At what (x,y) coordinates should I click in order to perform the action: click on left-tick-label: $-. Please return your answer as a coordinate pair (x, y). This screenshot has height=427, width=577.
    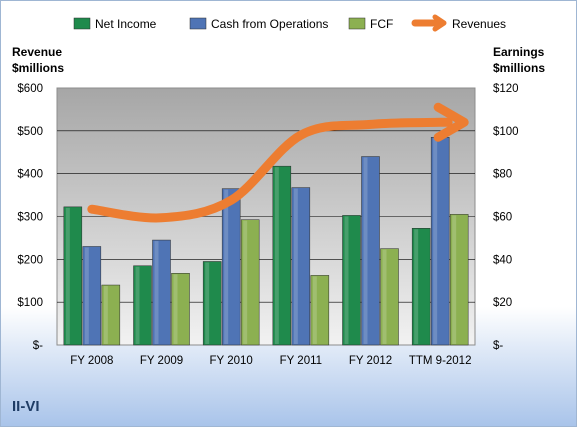
    Looking at the image, I should click on (38, 346).